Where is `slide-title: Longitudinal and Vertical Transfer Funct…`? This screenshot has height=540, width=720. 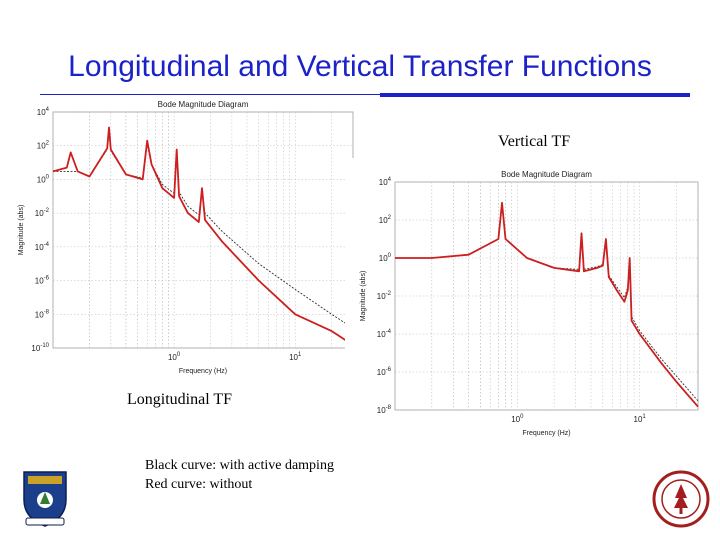 slide-title: Longitudinal and Vertical Transfer Funct… is located at coordinates (360, 66).